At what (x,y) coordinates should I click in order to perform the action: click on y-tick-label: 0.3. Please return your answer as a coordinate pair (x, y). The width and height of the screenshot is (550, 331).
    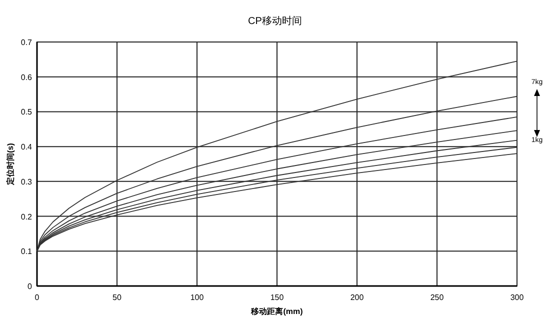
    Looking at the image, I should click on (26, 181).